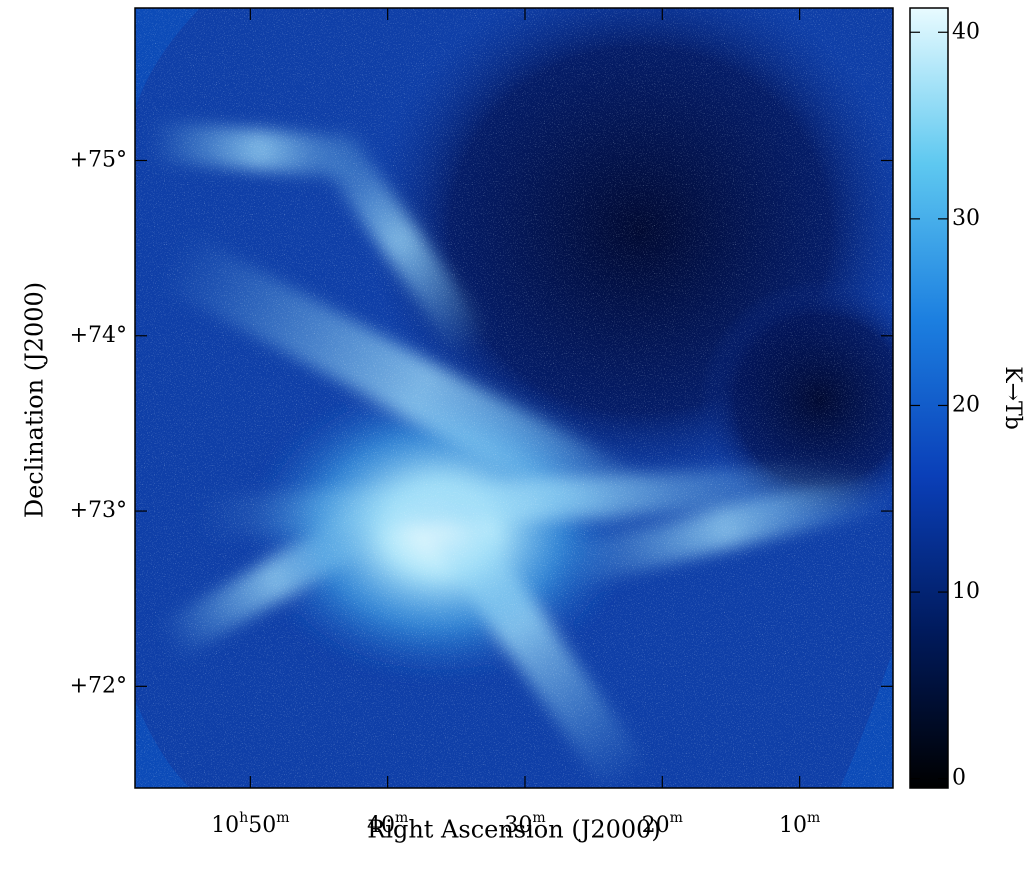 This screenshot has width=1029, height=881. I want to click on x-tick-label: 30m, so click(524, 824).